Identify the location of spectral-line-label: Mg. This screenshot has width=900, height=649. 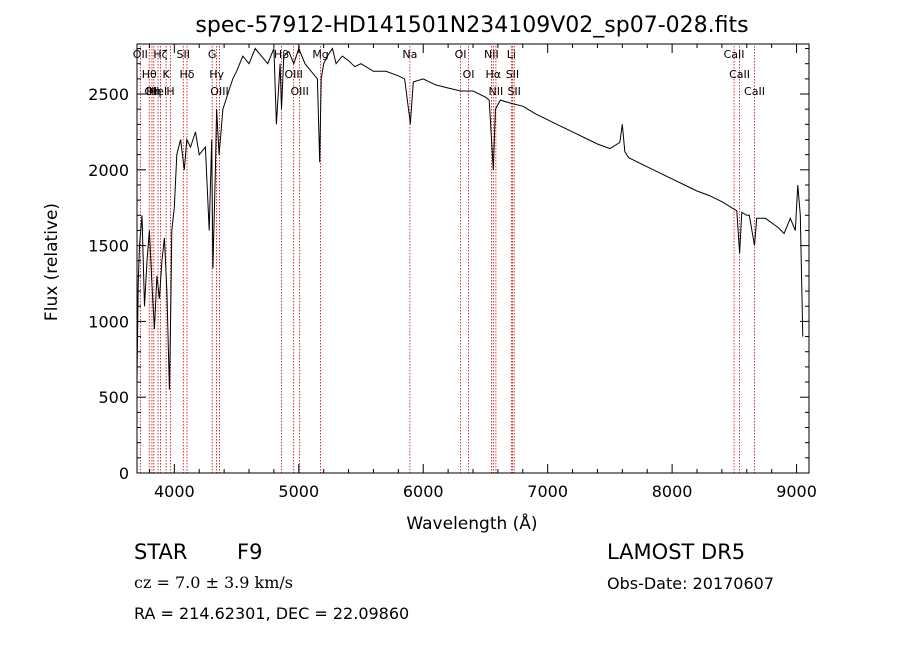
(320, 54).